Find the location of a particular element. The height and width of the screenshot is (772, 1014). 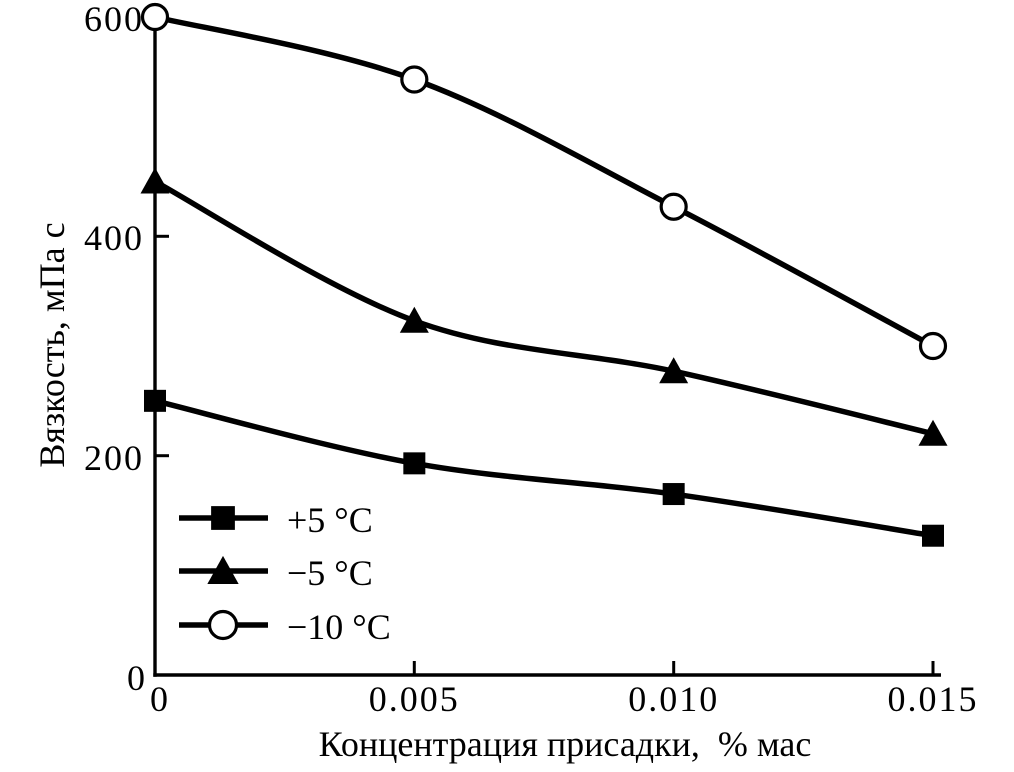

y-tick-label-600: 600 is located at coordinates (114, 19).